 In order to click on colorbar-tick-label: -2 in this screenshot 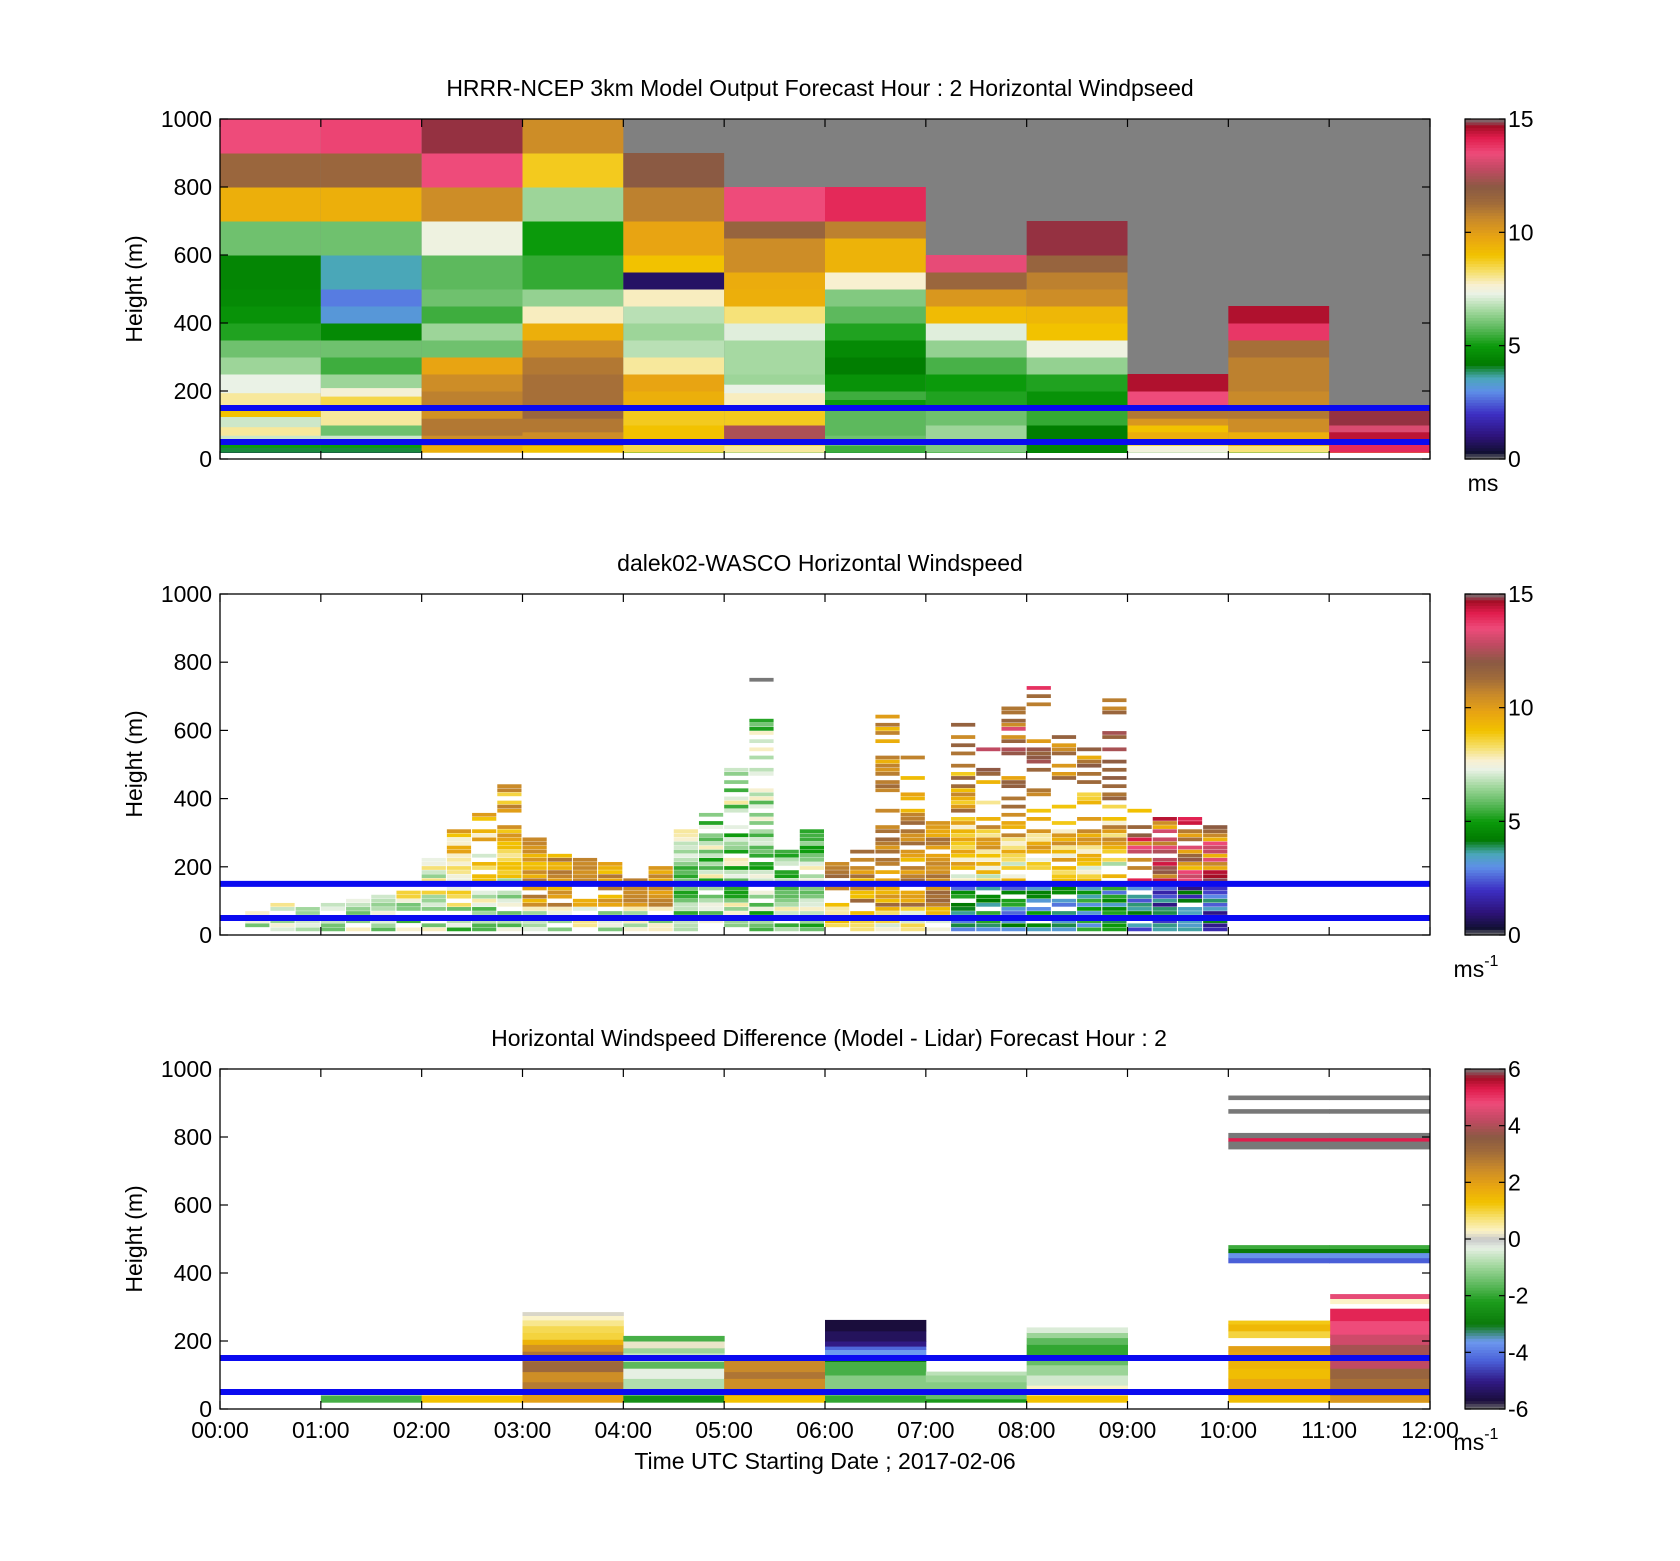, I will do `click(1518, 1296)`.